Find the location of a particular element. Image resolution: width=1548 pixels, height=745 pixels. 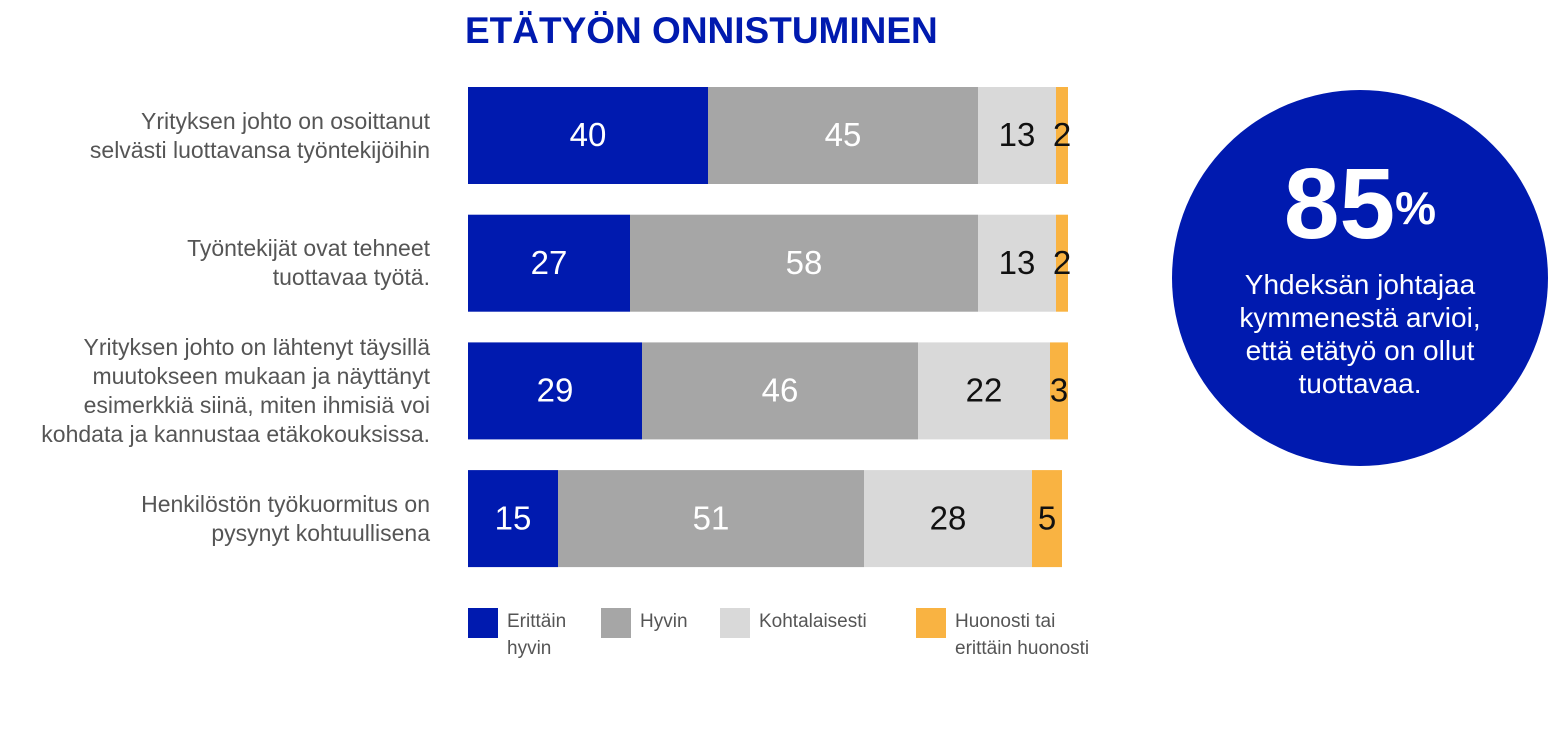

legend-label: Kohtalaisesti is located at coordinates (813, 621).